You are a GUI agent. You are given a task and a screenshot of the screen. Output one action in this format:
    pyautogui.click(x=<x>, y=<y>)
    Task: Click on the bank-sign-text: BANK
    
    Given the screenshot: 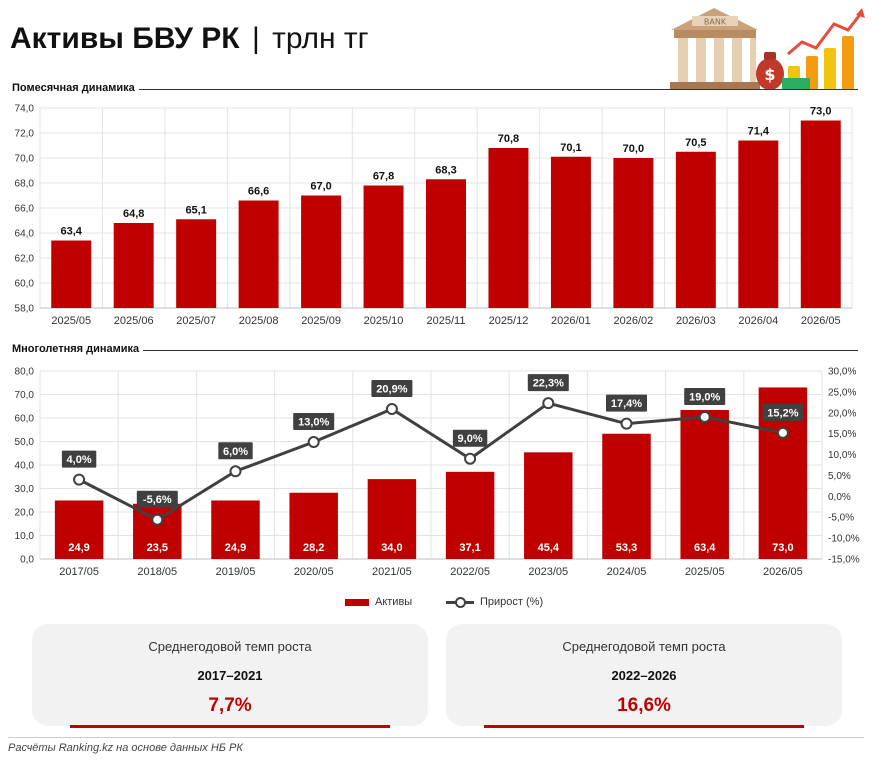 What is the action you would take?
    pyautogui.click(x=715, y=22)
    